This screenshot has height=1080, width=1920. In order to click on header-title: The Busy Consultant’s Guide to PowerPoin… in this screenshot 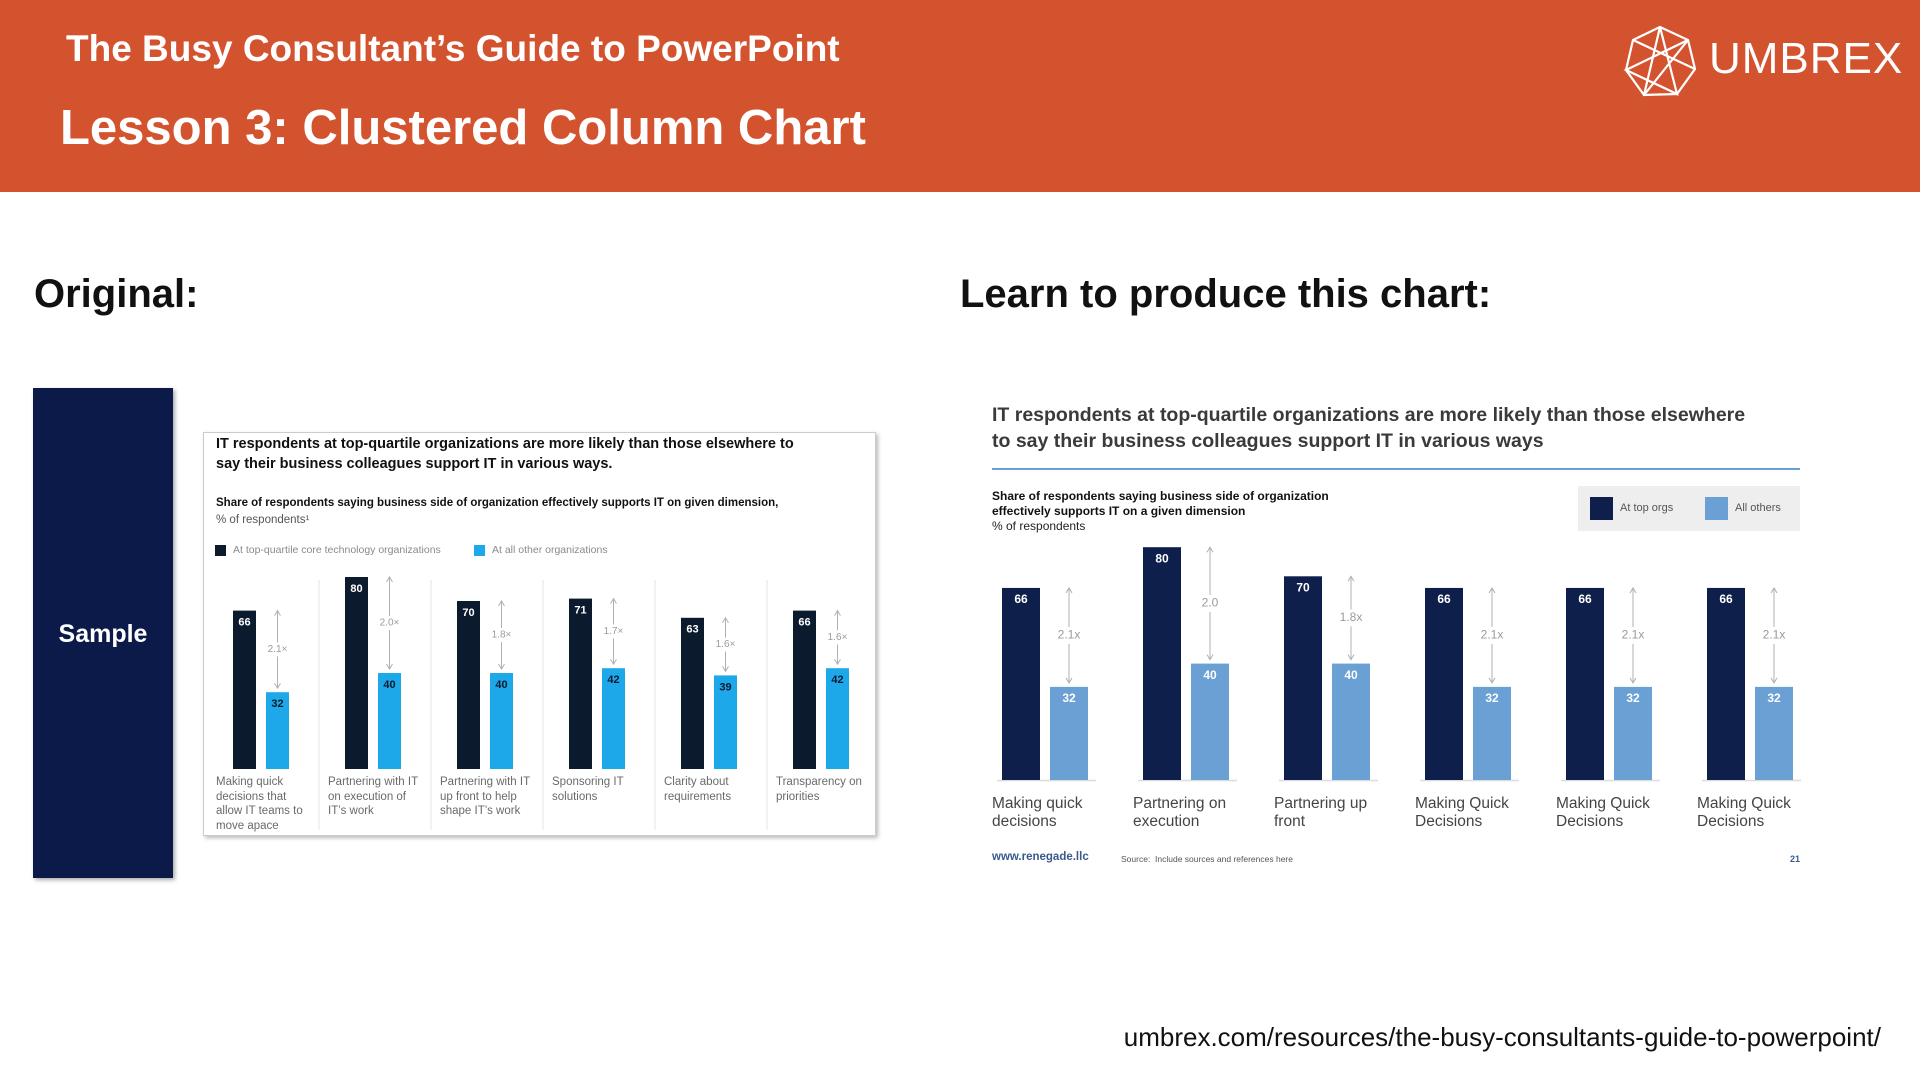, I will do `click(453, 48)`.